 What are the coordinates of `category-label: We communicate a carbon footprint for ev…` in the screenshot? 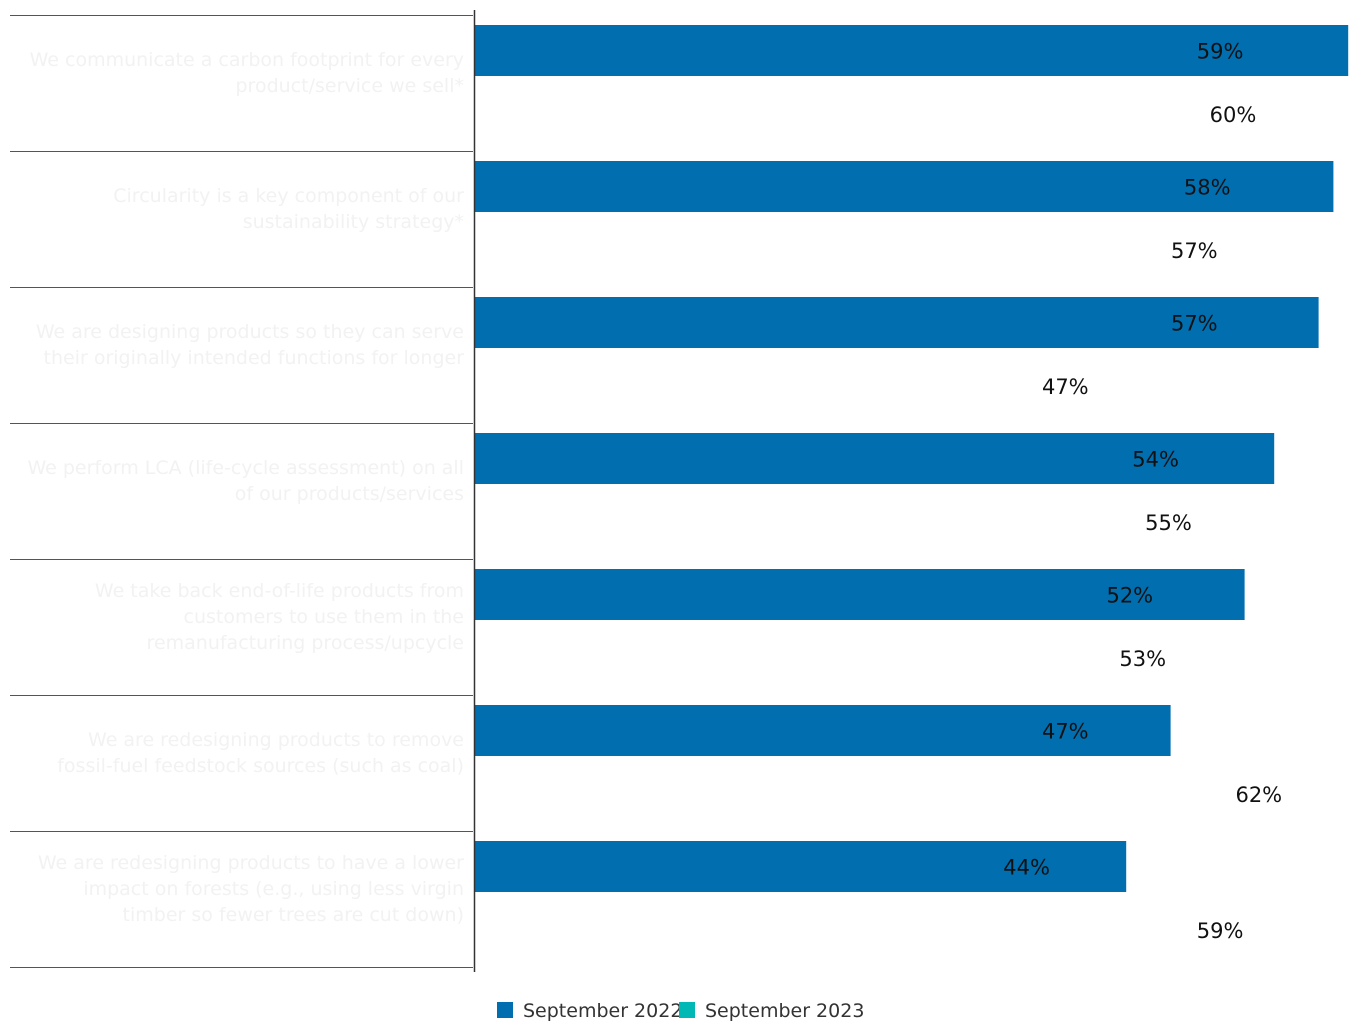 It's located at (247, 73).